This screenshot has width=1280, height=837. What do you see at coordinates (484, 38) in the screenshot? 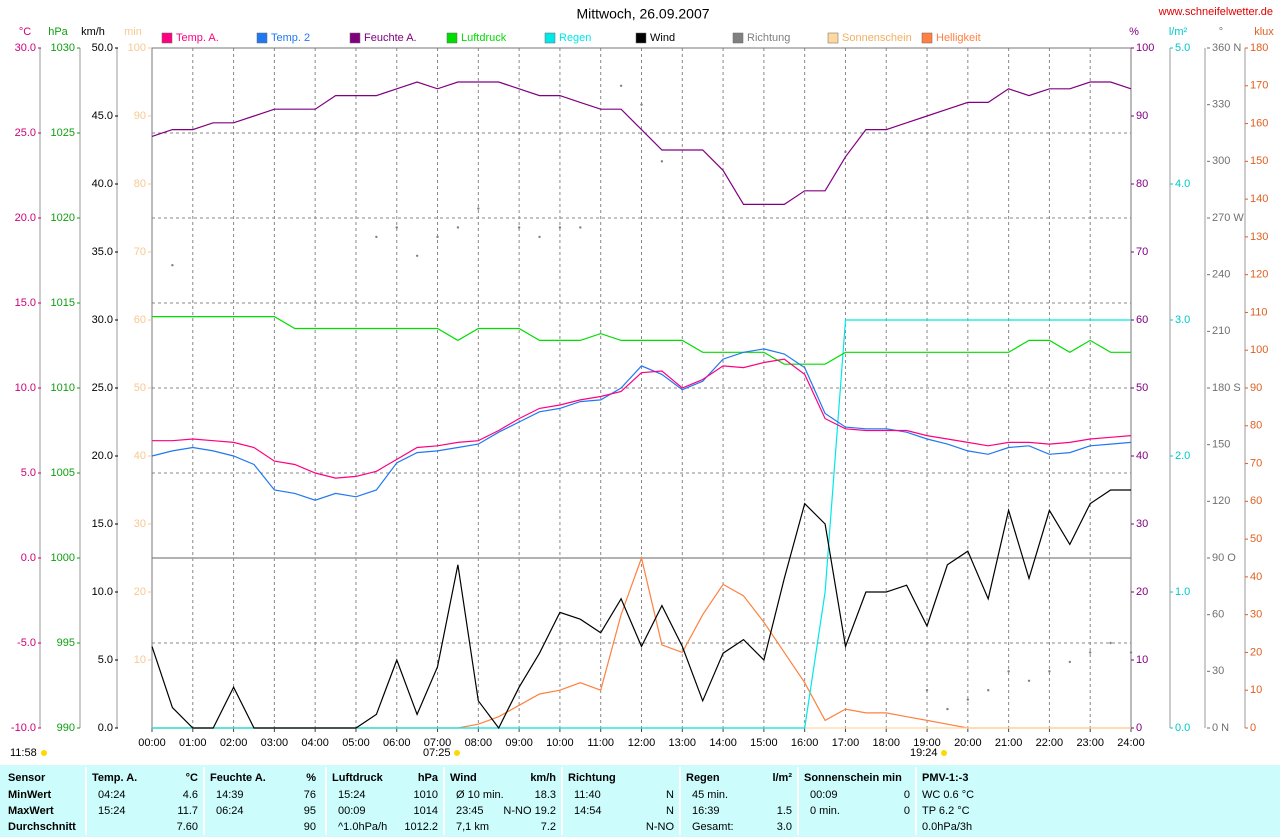
I see `legend-label: Luftdruck` at bounding box center [484, 38].